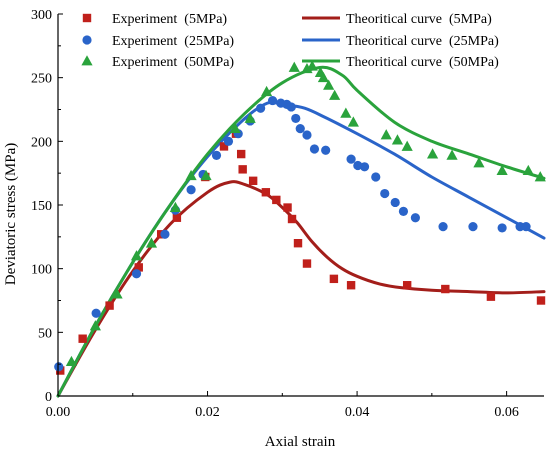 Image resolution: width=550 pixels, height=453 pixels. What do you see at coordinates (41, 270) in the screenshot?
I see `y-tick-label: 100` at bounding box center [41, 270].